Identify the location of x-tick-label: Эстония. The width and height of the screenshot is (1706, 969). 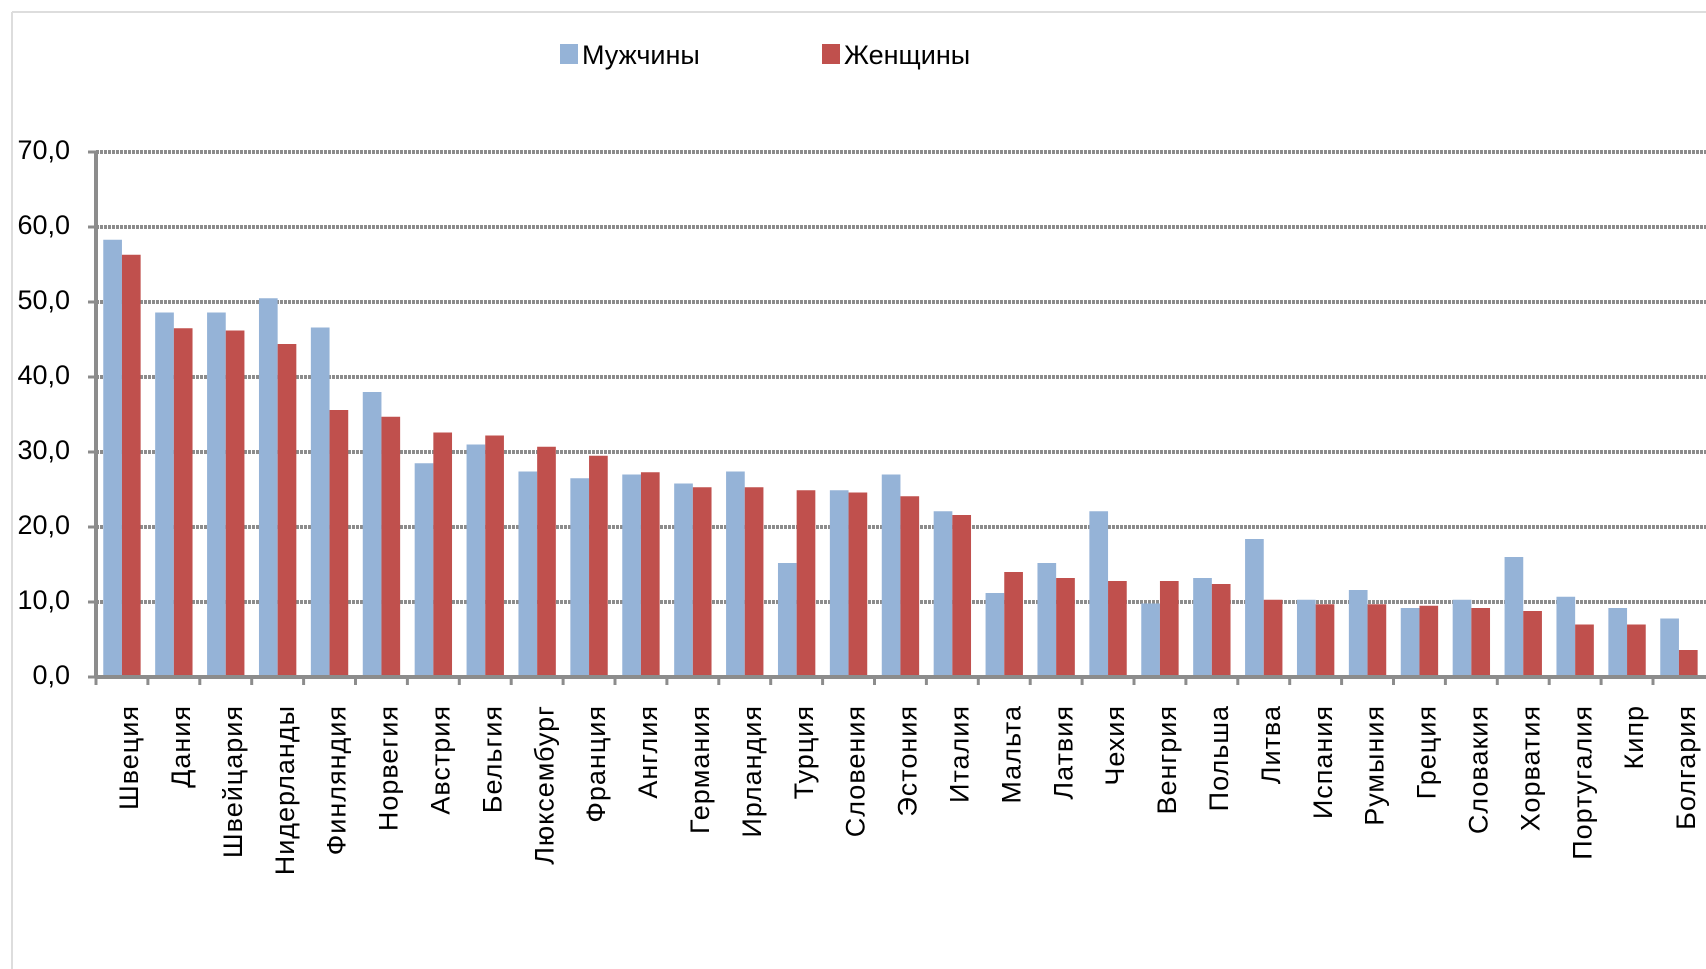
(908, 761).